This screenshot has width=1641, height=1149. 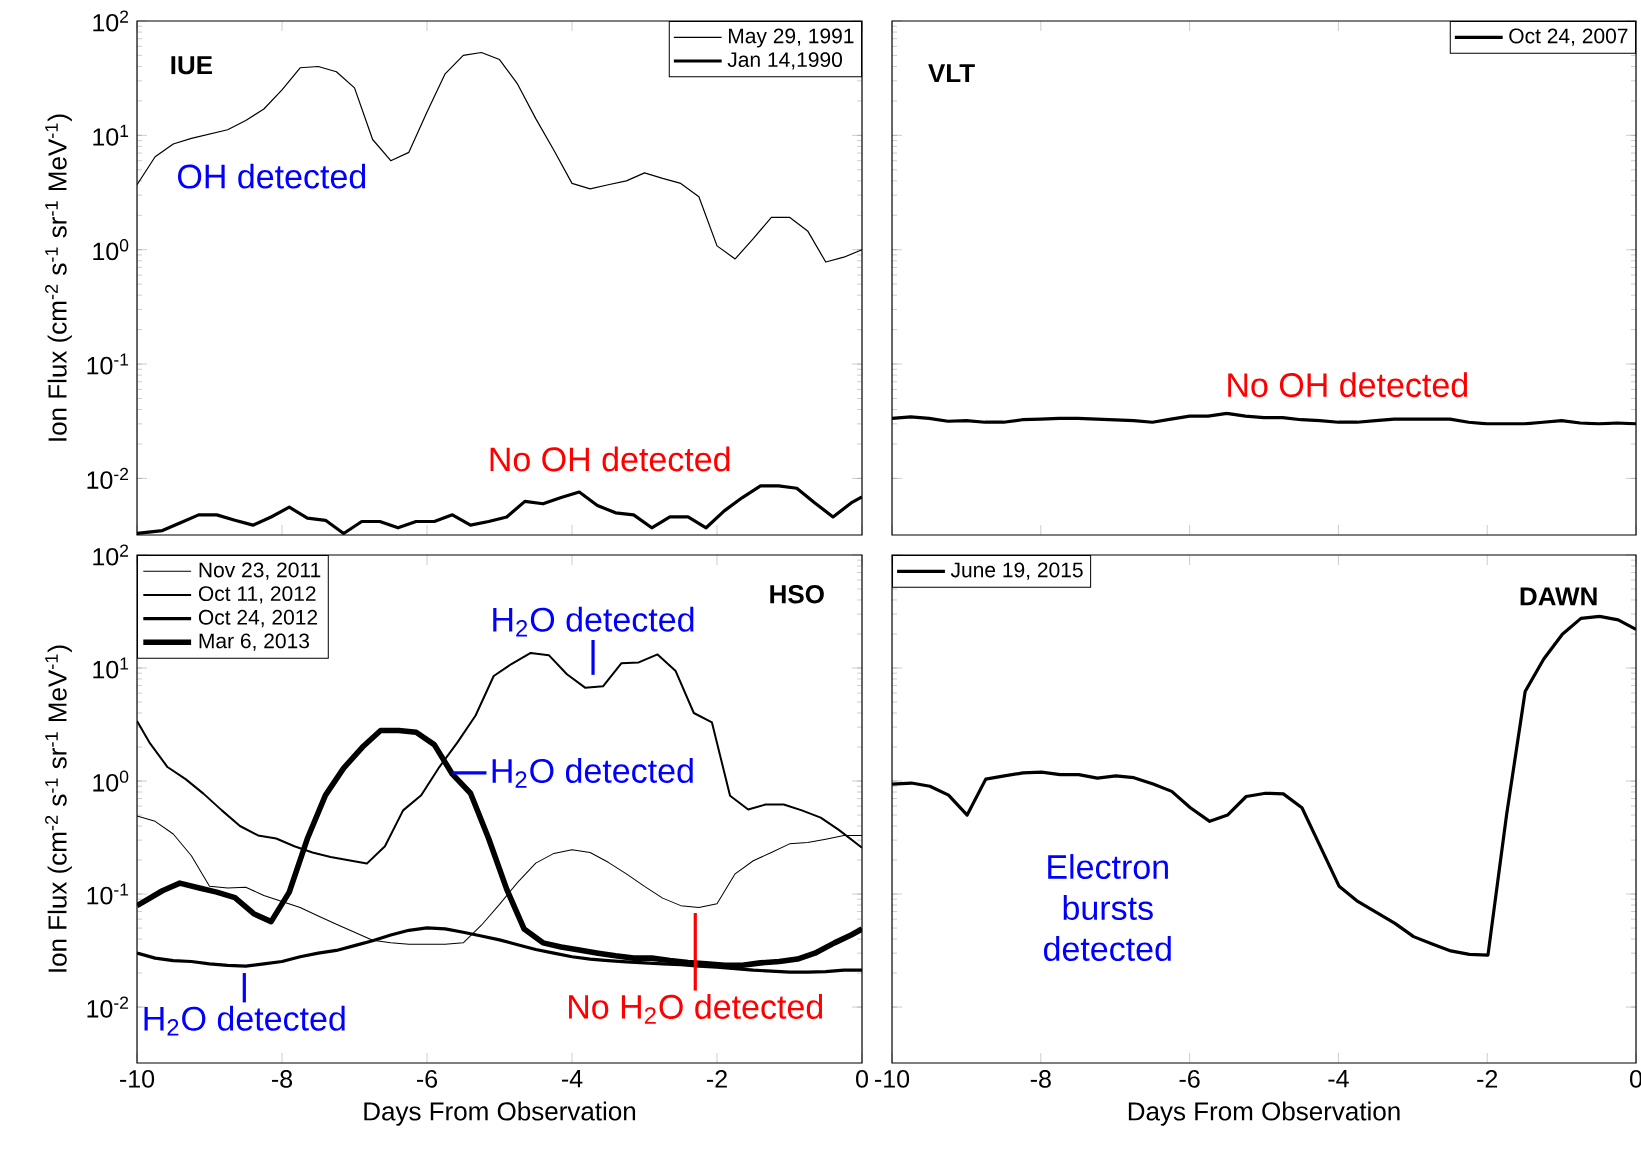 I want to click on legend-label: Oct 11, 2012, so click(x=257, y=595).